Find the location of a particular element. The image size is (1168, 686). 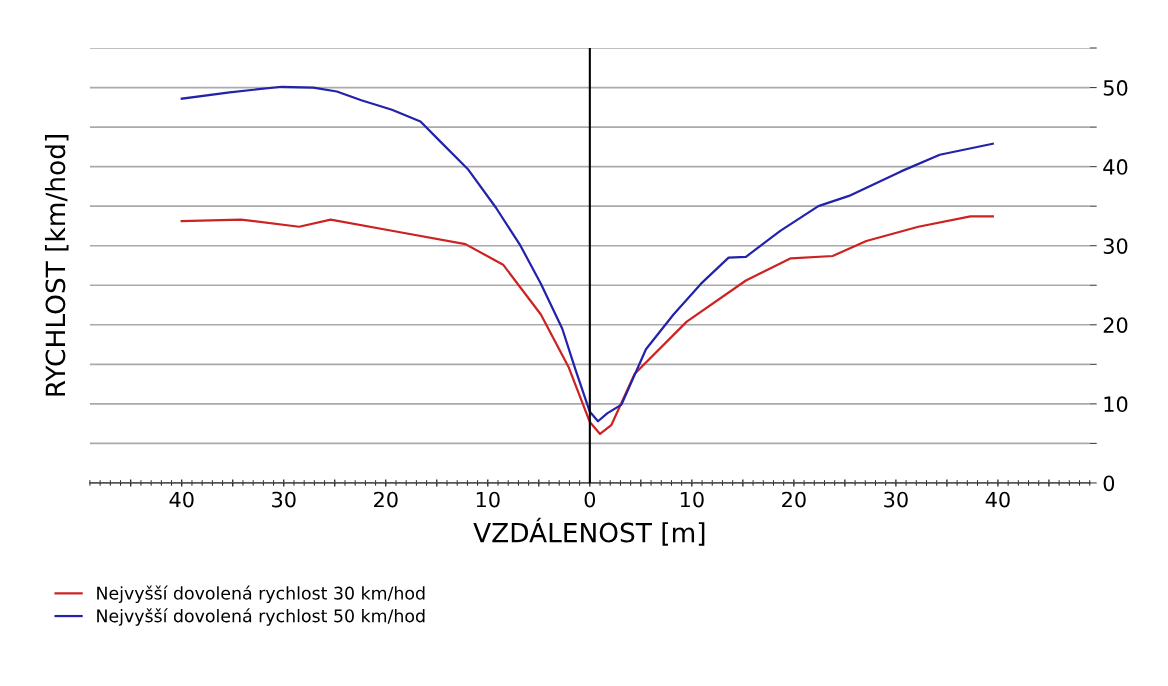

x-axis-title: VZDÁLENOST [m] is located at coordinates (589, 531).